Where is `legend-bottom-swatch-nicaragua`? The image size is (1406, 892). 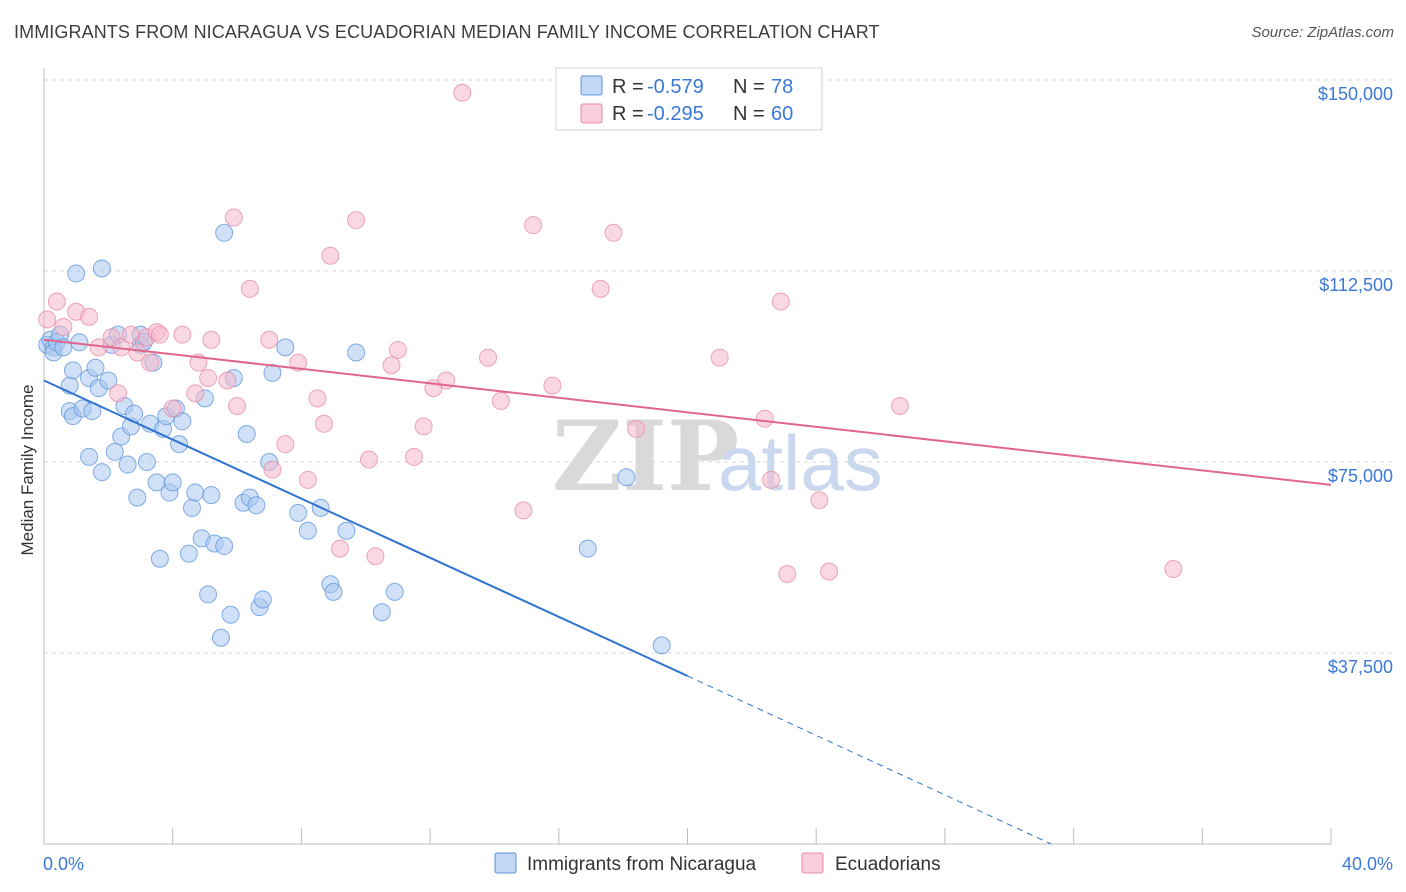
legend-bottom-swatch-nicaragua is located at coordinates (505, 863).